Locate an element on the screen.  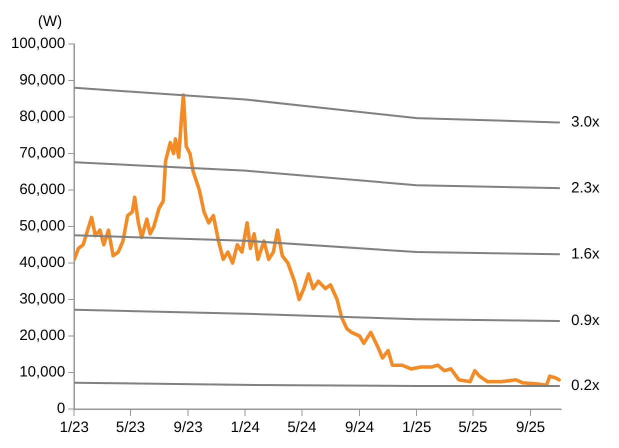
y-tick-label: 100,000 is located at coordinates (38, 43).